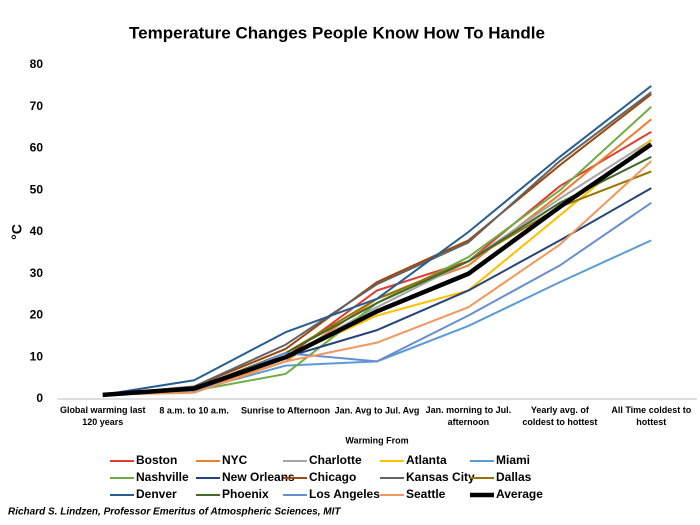  I want to click on x-tick-label: Yearly avg. of coldest to hottest, so click(559, 416).